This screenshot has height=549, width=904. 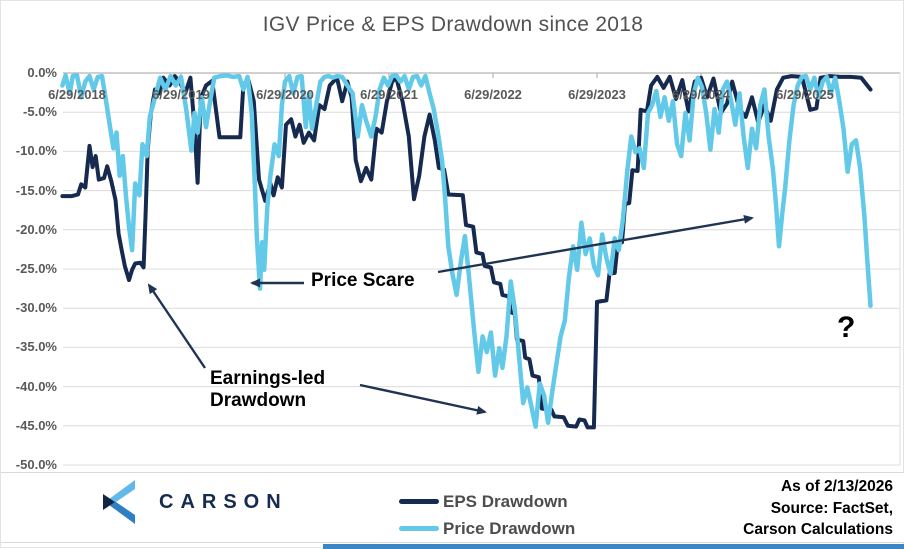 What do you see at coordinates (419, 501) in the screenshot?
I see `eps-legend-swatch` at bounding box center [419, 501].